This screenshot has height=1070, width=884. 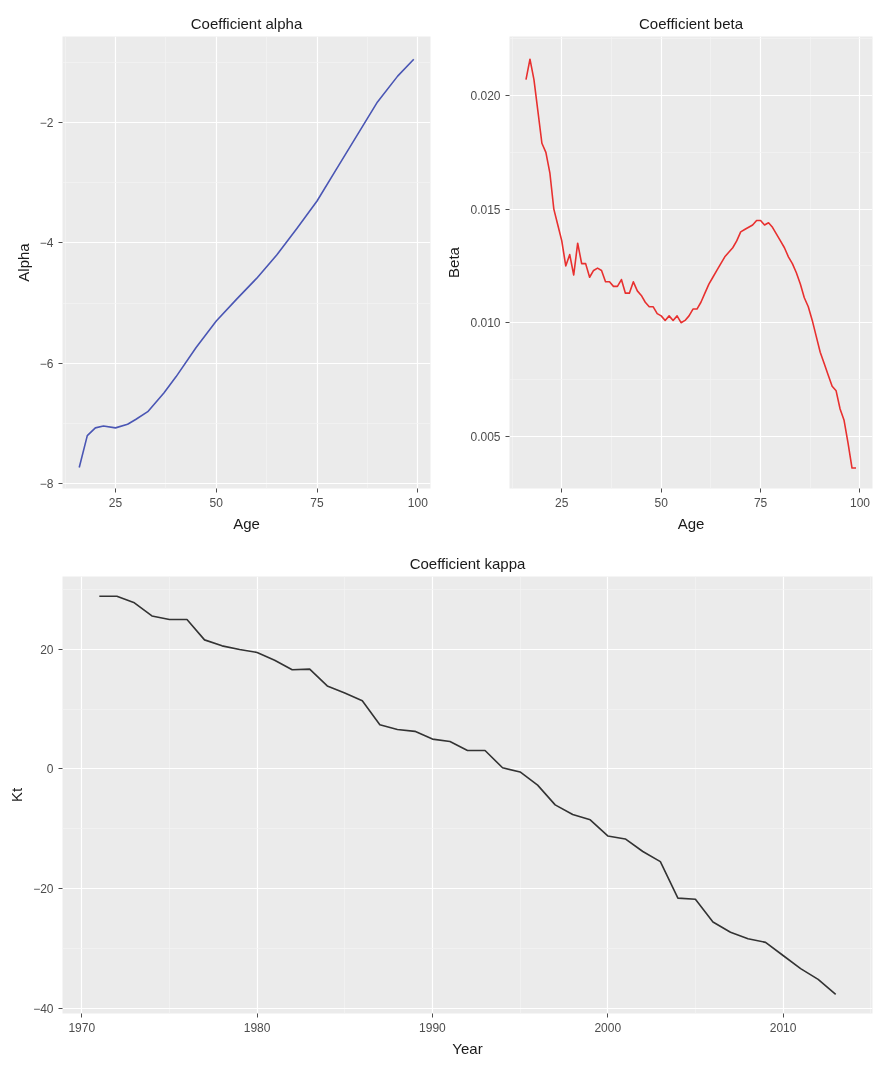 What do you see at coordinates (485, 96) in the screenshot?
I see `y-tick-label: 0.020` at bounding box center [485, 96].